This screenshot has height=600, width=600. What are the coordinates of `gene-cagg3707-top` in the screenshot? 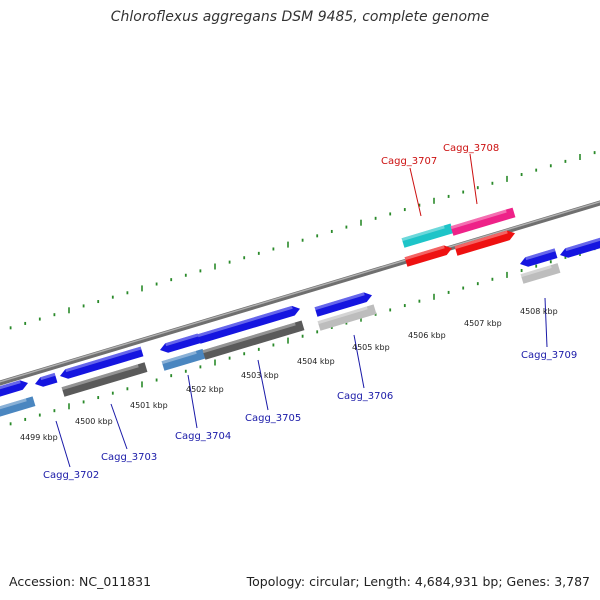 It's located at (427, 235).